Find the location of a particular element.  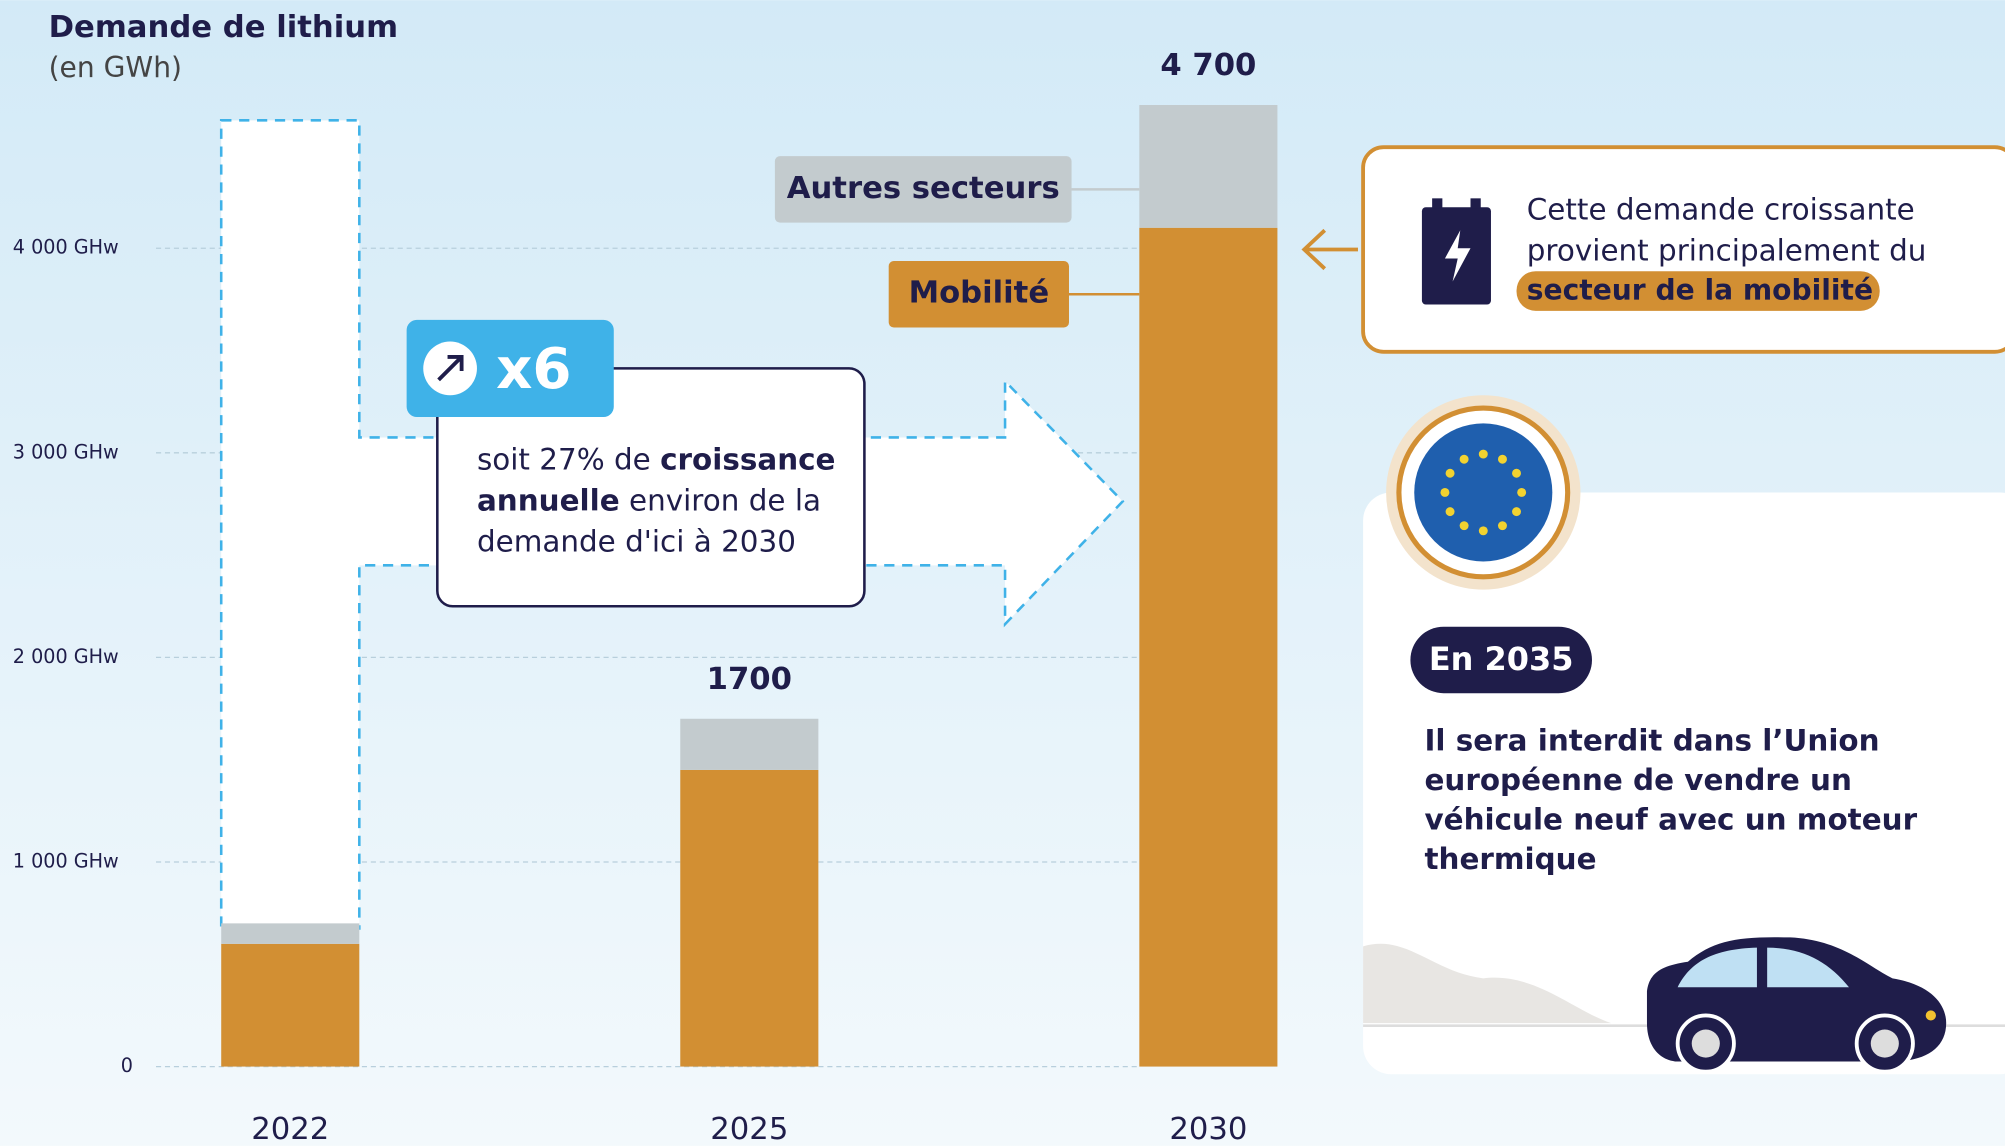

side-note-highlight: secteur de la mobilité is located at coordinates (1700, 290).